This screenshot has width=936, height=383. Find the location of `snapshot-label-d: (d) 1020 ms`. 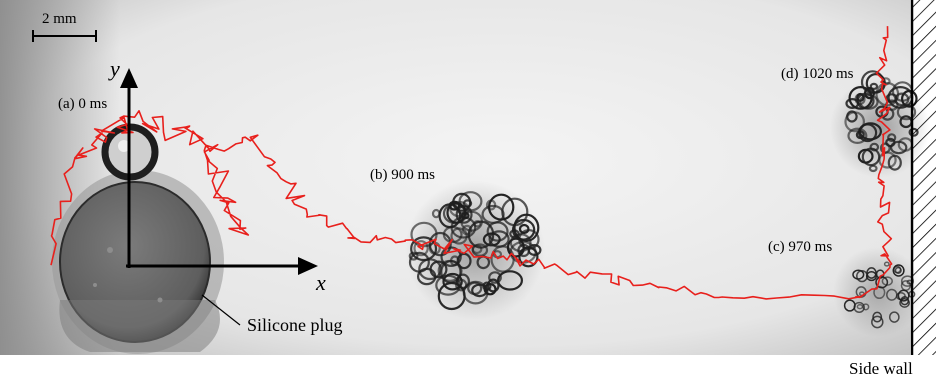

snapshot-label-d: (d) 1020 ms is located at coordinates (817, 74).